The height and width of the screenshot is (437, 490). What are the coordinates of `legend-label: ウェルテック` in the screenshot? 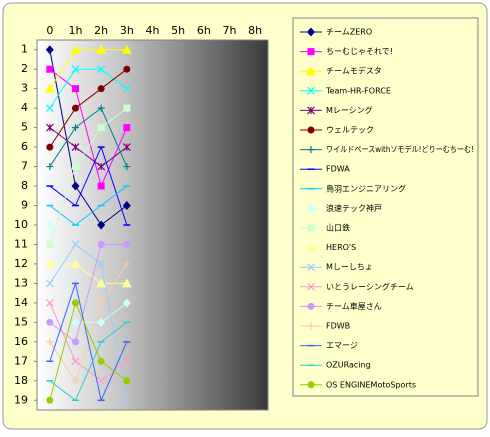 It's located at (350, 130).